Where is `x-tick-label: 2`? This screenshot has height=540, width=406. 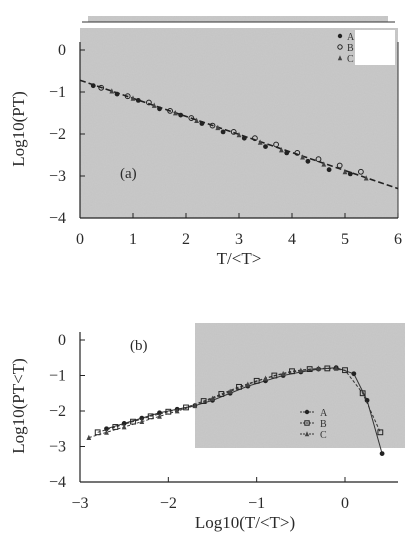 x-tick-label: 2 is located at coordinates (186, 239).